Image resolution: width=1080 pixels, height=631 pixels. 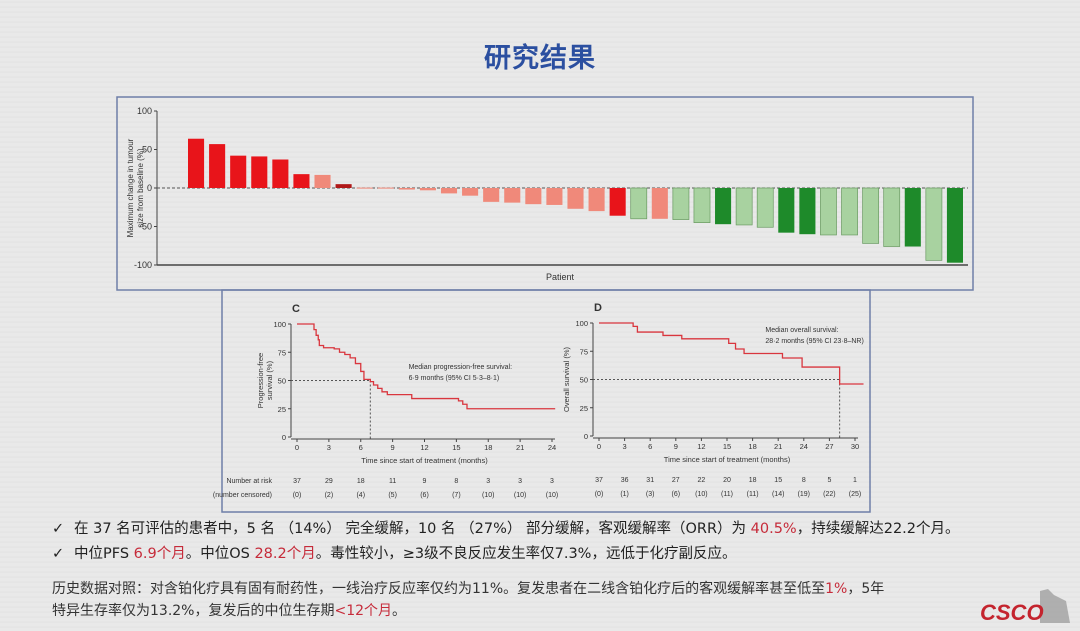 I want to click on y-axis-label-line1: Progression-free, so click(x=260, y=380).